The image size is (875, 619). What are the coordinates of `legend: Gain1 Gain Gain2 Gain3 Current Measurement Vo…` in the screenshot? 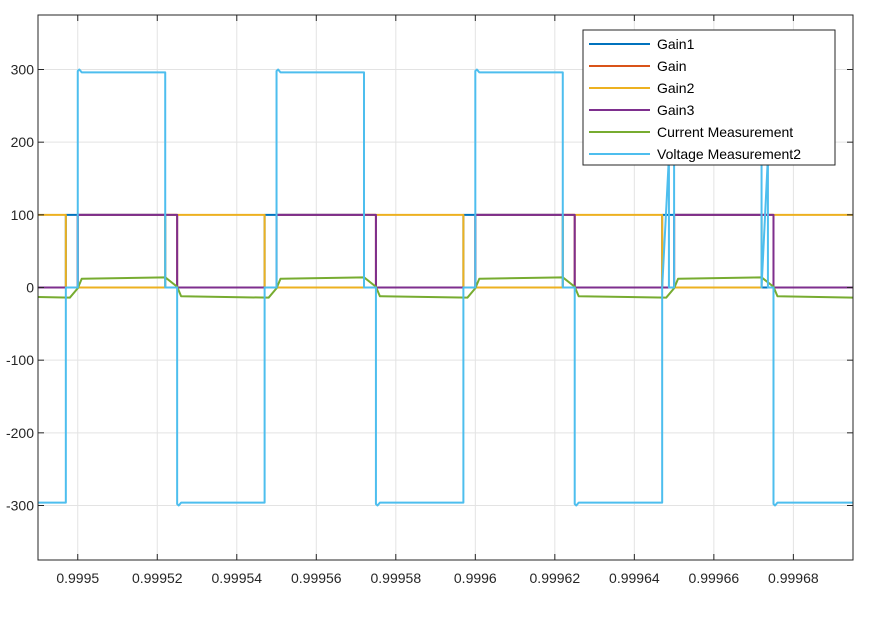 It's located at (709, 97).